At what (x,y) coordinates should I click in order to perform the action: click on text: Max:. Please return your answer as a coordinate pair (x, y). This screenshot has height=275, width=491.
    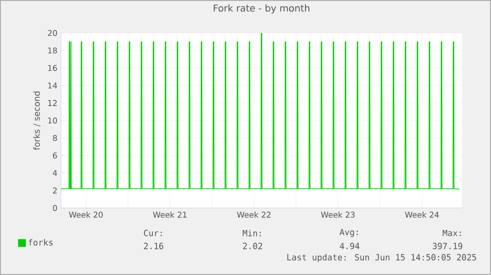
    Looking at the image, I should click on (451, 233).